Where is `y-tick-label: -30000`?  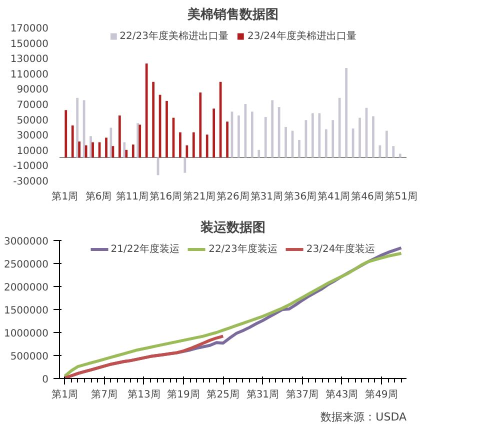
y-tick-label: -30000 is located at coordinates (30, 182).